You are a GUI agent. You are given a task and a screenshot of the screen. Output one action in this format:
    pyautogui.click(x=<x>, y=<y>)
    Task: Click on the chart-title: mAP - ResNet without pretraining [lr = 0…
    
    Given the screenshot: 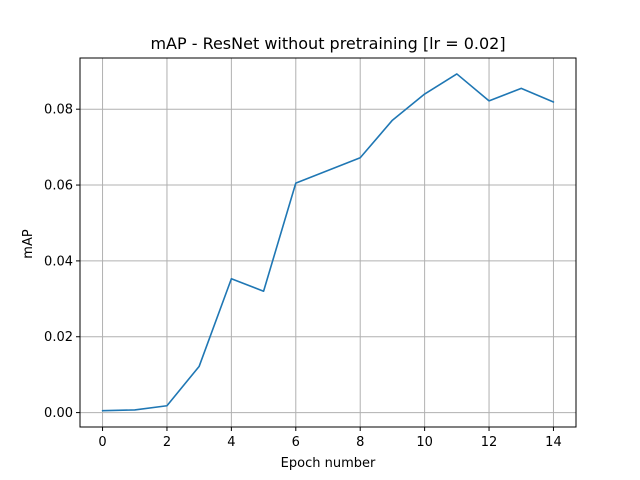 What is the action you would take?
    pyautogui.click(x=327, y=43)
    